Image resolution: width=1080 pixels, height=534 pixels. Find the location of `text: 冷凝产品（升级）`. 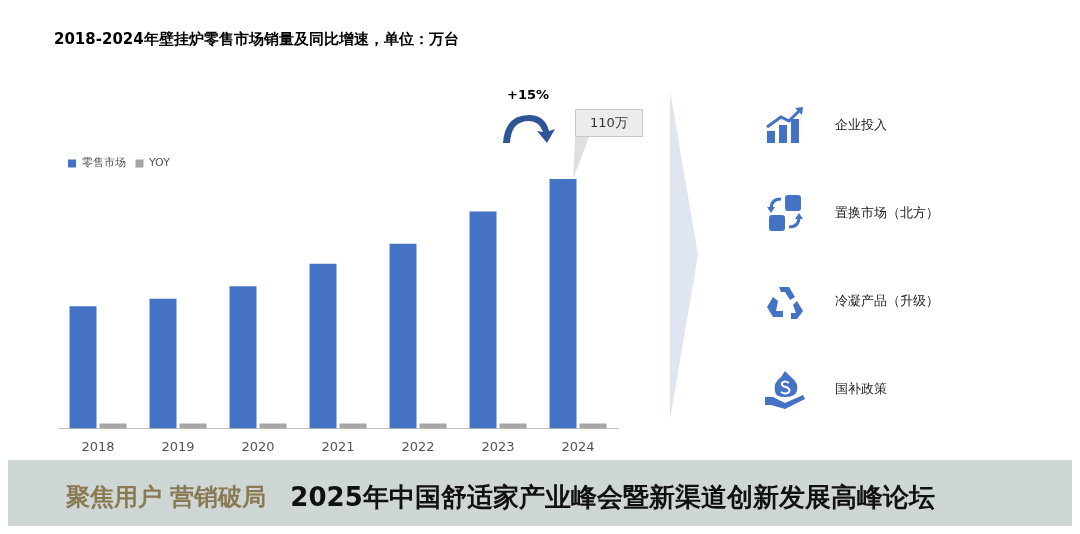

text: 冷凝产品（升级） is located at coordinates (887, 301).